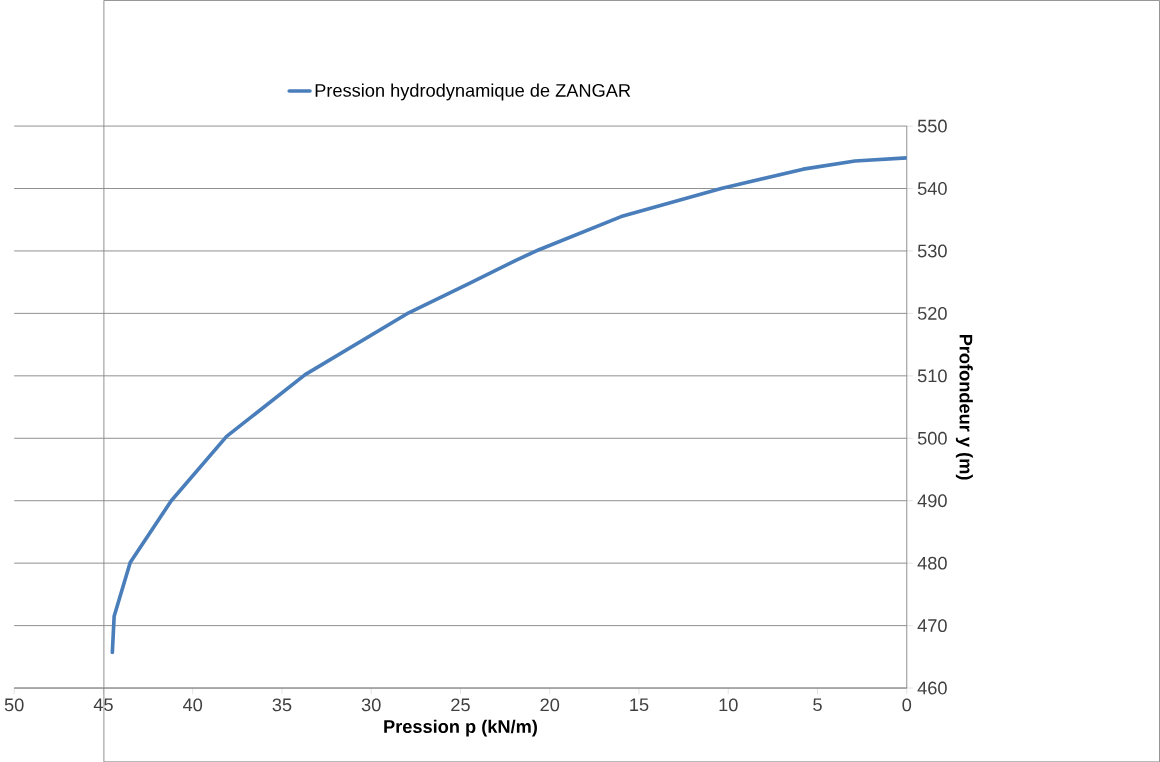 This screenshot has width=1160, height=762. What do you see at coordinates (932, 126) in the screenshot?
I see `y-tick-label: 550` at bounding box center [932, 126].